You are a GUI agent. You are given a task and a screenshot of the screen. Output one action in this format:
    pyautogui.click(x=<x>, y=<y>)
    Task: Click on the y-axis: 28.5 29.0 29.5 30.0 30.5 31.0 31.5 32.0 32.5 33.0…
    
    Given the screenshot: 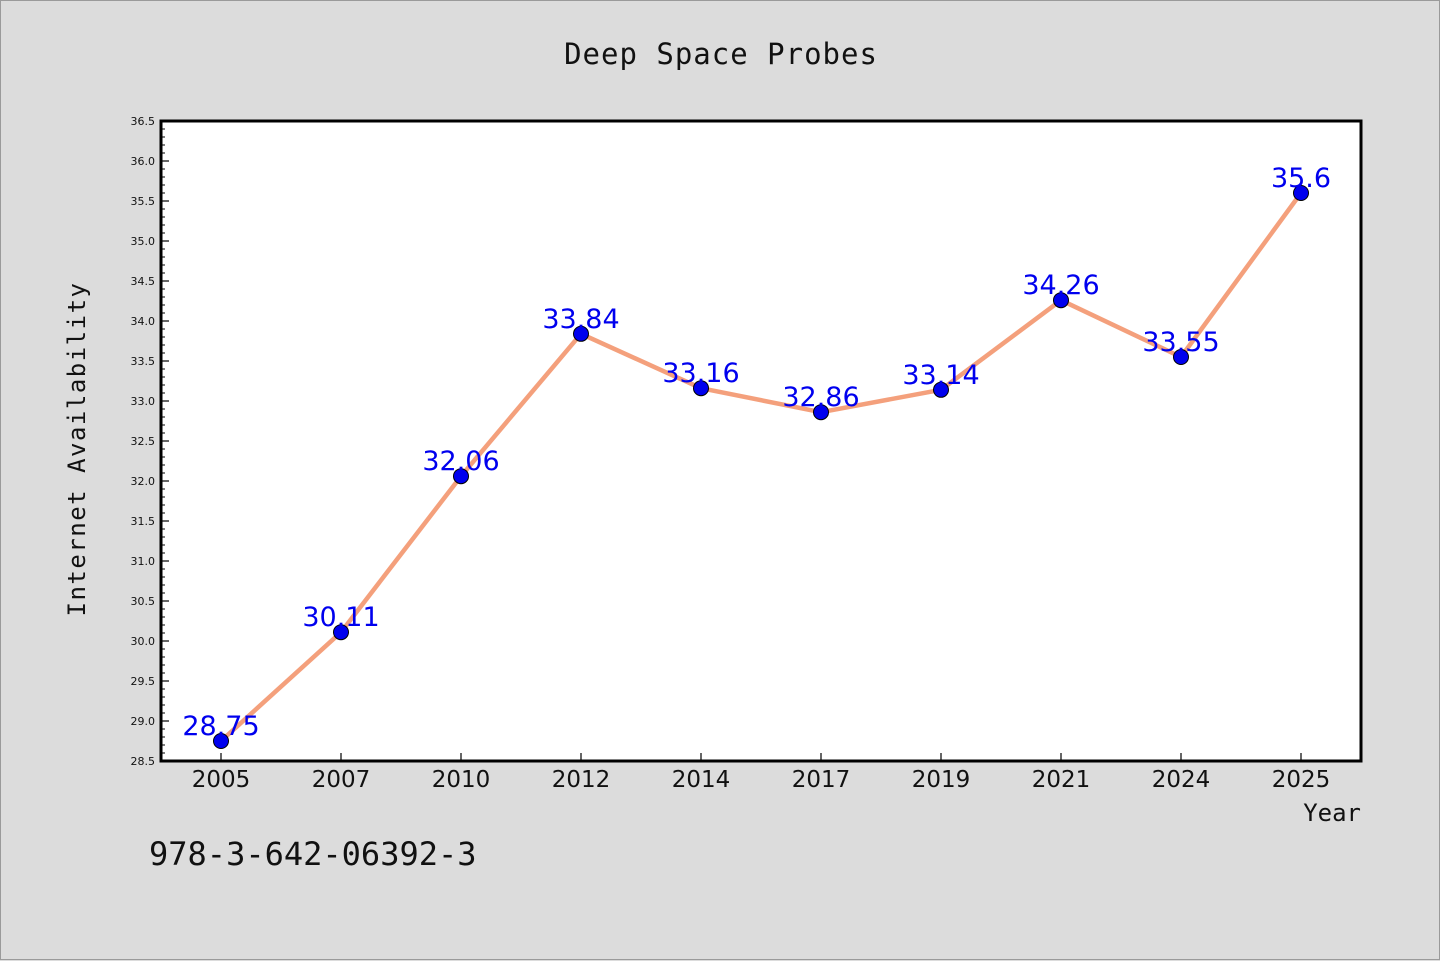 What is the action you would take?
    pyautogui.click(x=150, y=441)
    